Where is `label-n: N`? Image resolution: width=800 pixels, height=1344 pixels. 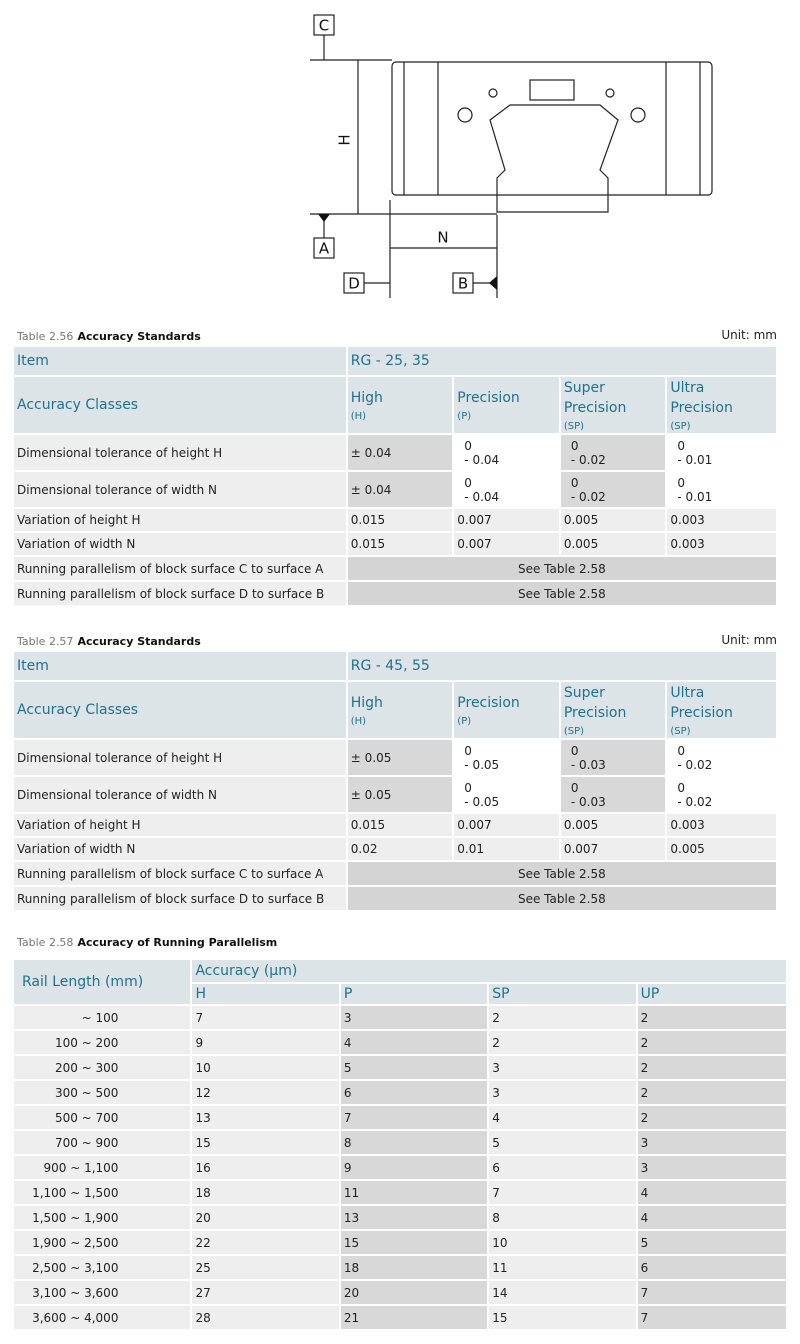 label-n: N is located at coordinates (442, 238).